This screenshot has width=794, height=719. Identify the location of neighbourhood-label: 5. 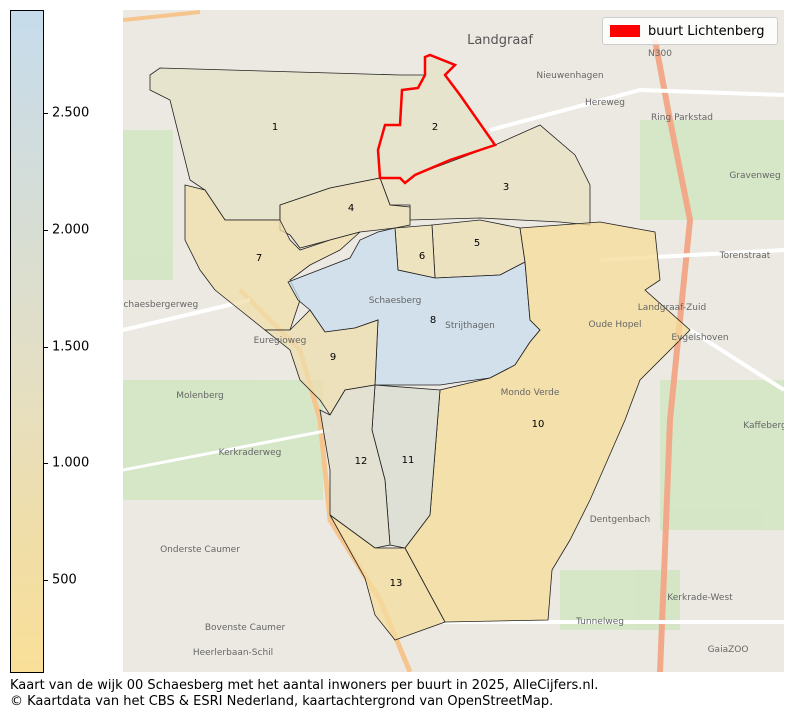
(477, 243).